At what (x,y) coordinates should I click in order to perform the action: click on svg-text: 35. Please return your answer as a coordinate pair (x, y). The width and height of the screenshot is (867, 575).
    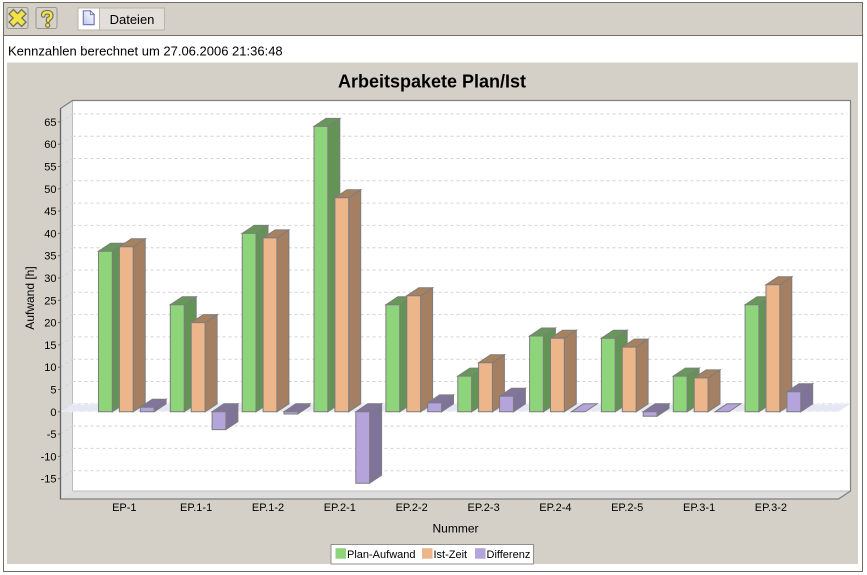
    Looking at the image, I should click on (50, 257).